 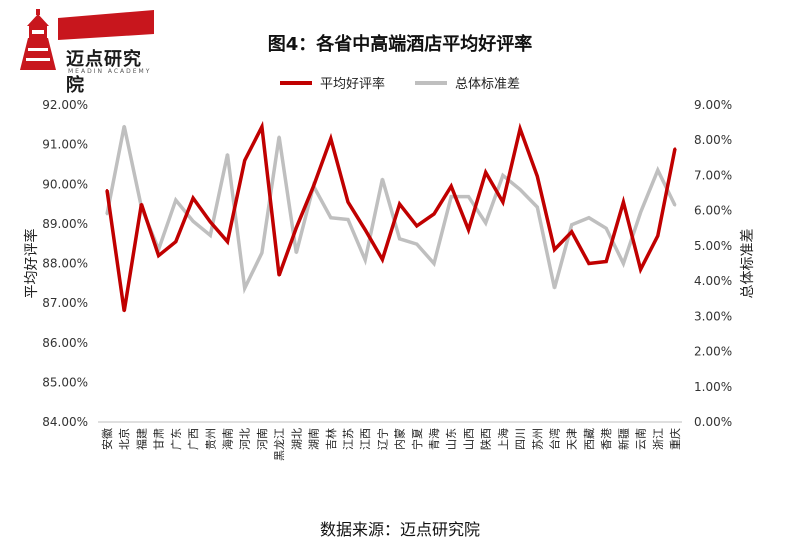 What do you see at coordinates (65, 343) in the screenshot?
I see `y-left-tick-label: 86.00%` at bounding box center [65, 343].